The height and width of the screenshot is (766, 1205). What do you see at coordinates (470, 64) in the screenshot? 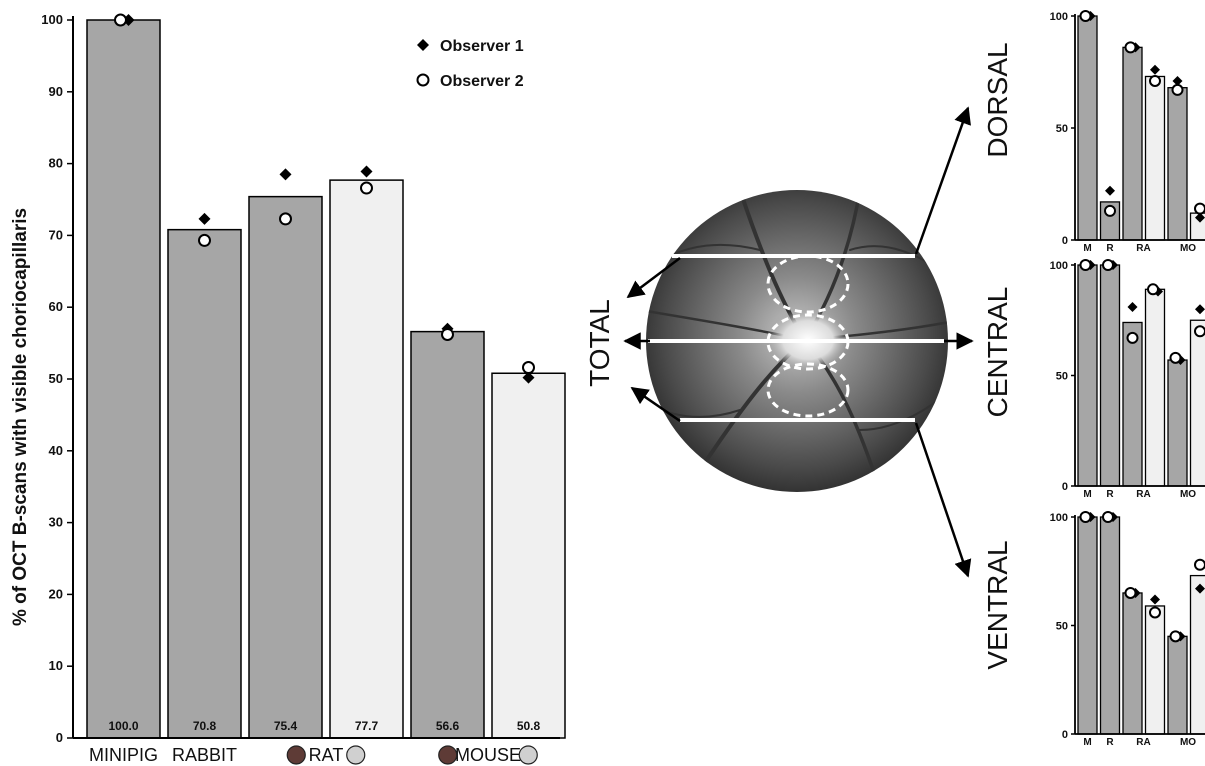
I see `legend: Observer 1 Observer 2` at bounding box center [470, 64].